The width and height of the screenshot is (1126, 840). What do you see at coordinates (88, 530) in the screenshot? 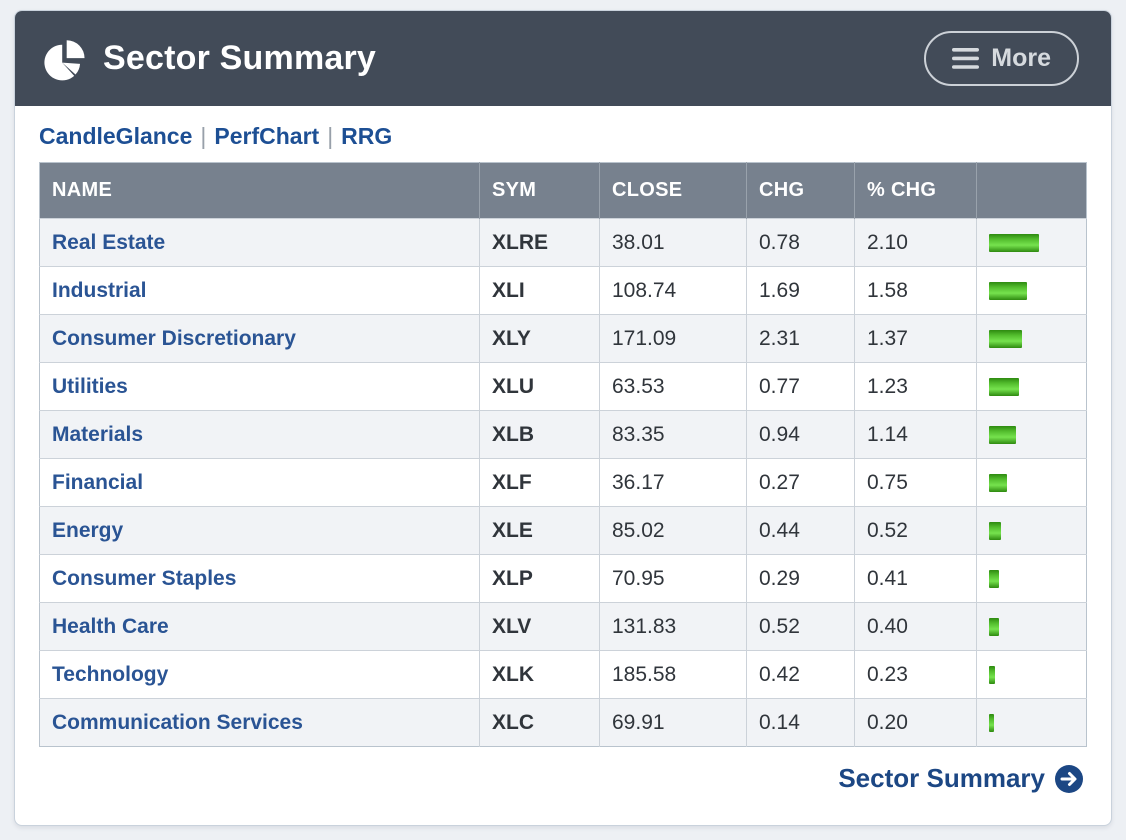
I see `sector-link: Energy` at bounding box center [88, 530].